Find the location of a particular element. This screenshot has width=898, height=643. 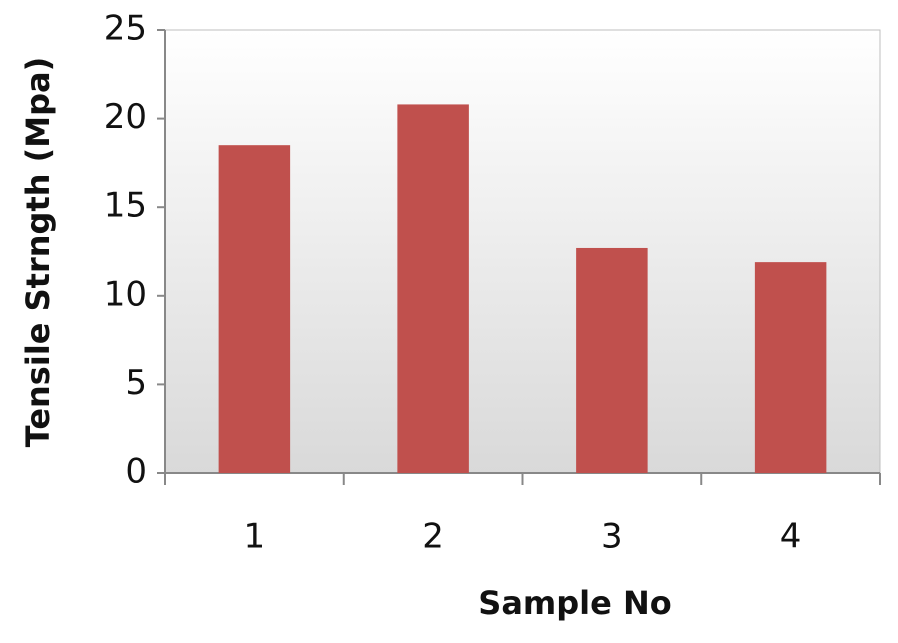

x-tick-label: 2 is located at coordinates (433, 537).